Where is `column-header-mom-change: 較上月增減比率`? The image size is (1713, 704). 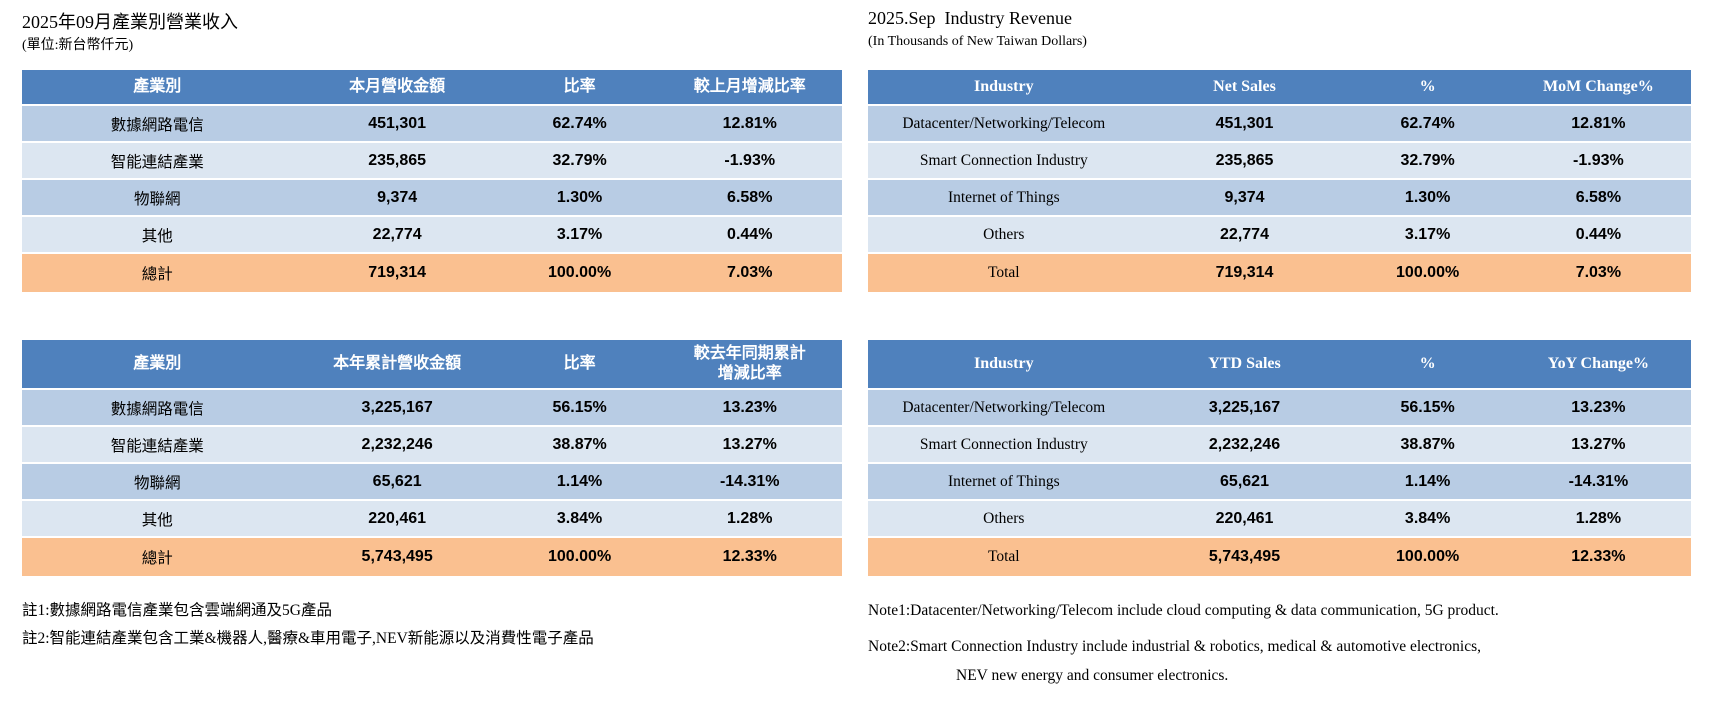 column-header-mom-change: 較上月增減比率 is located at coordinates (749, 86).